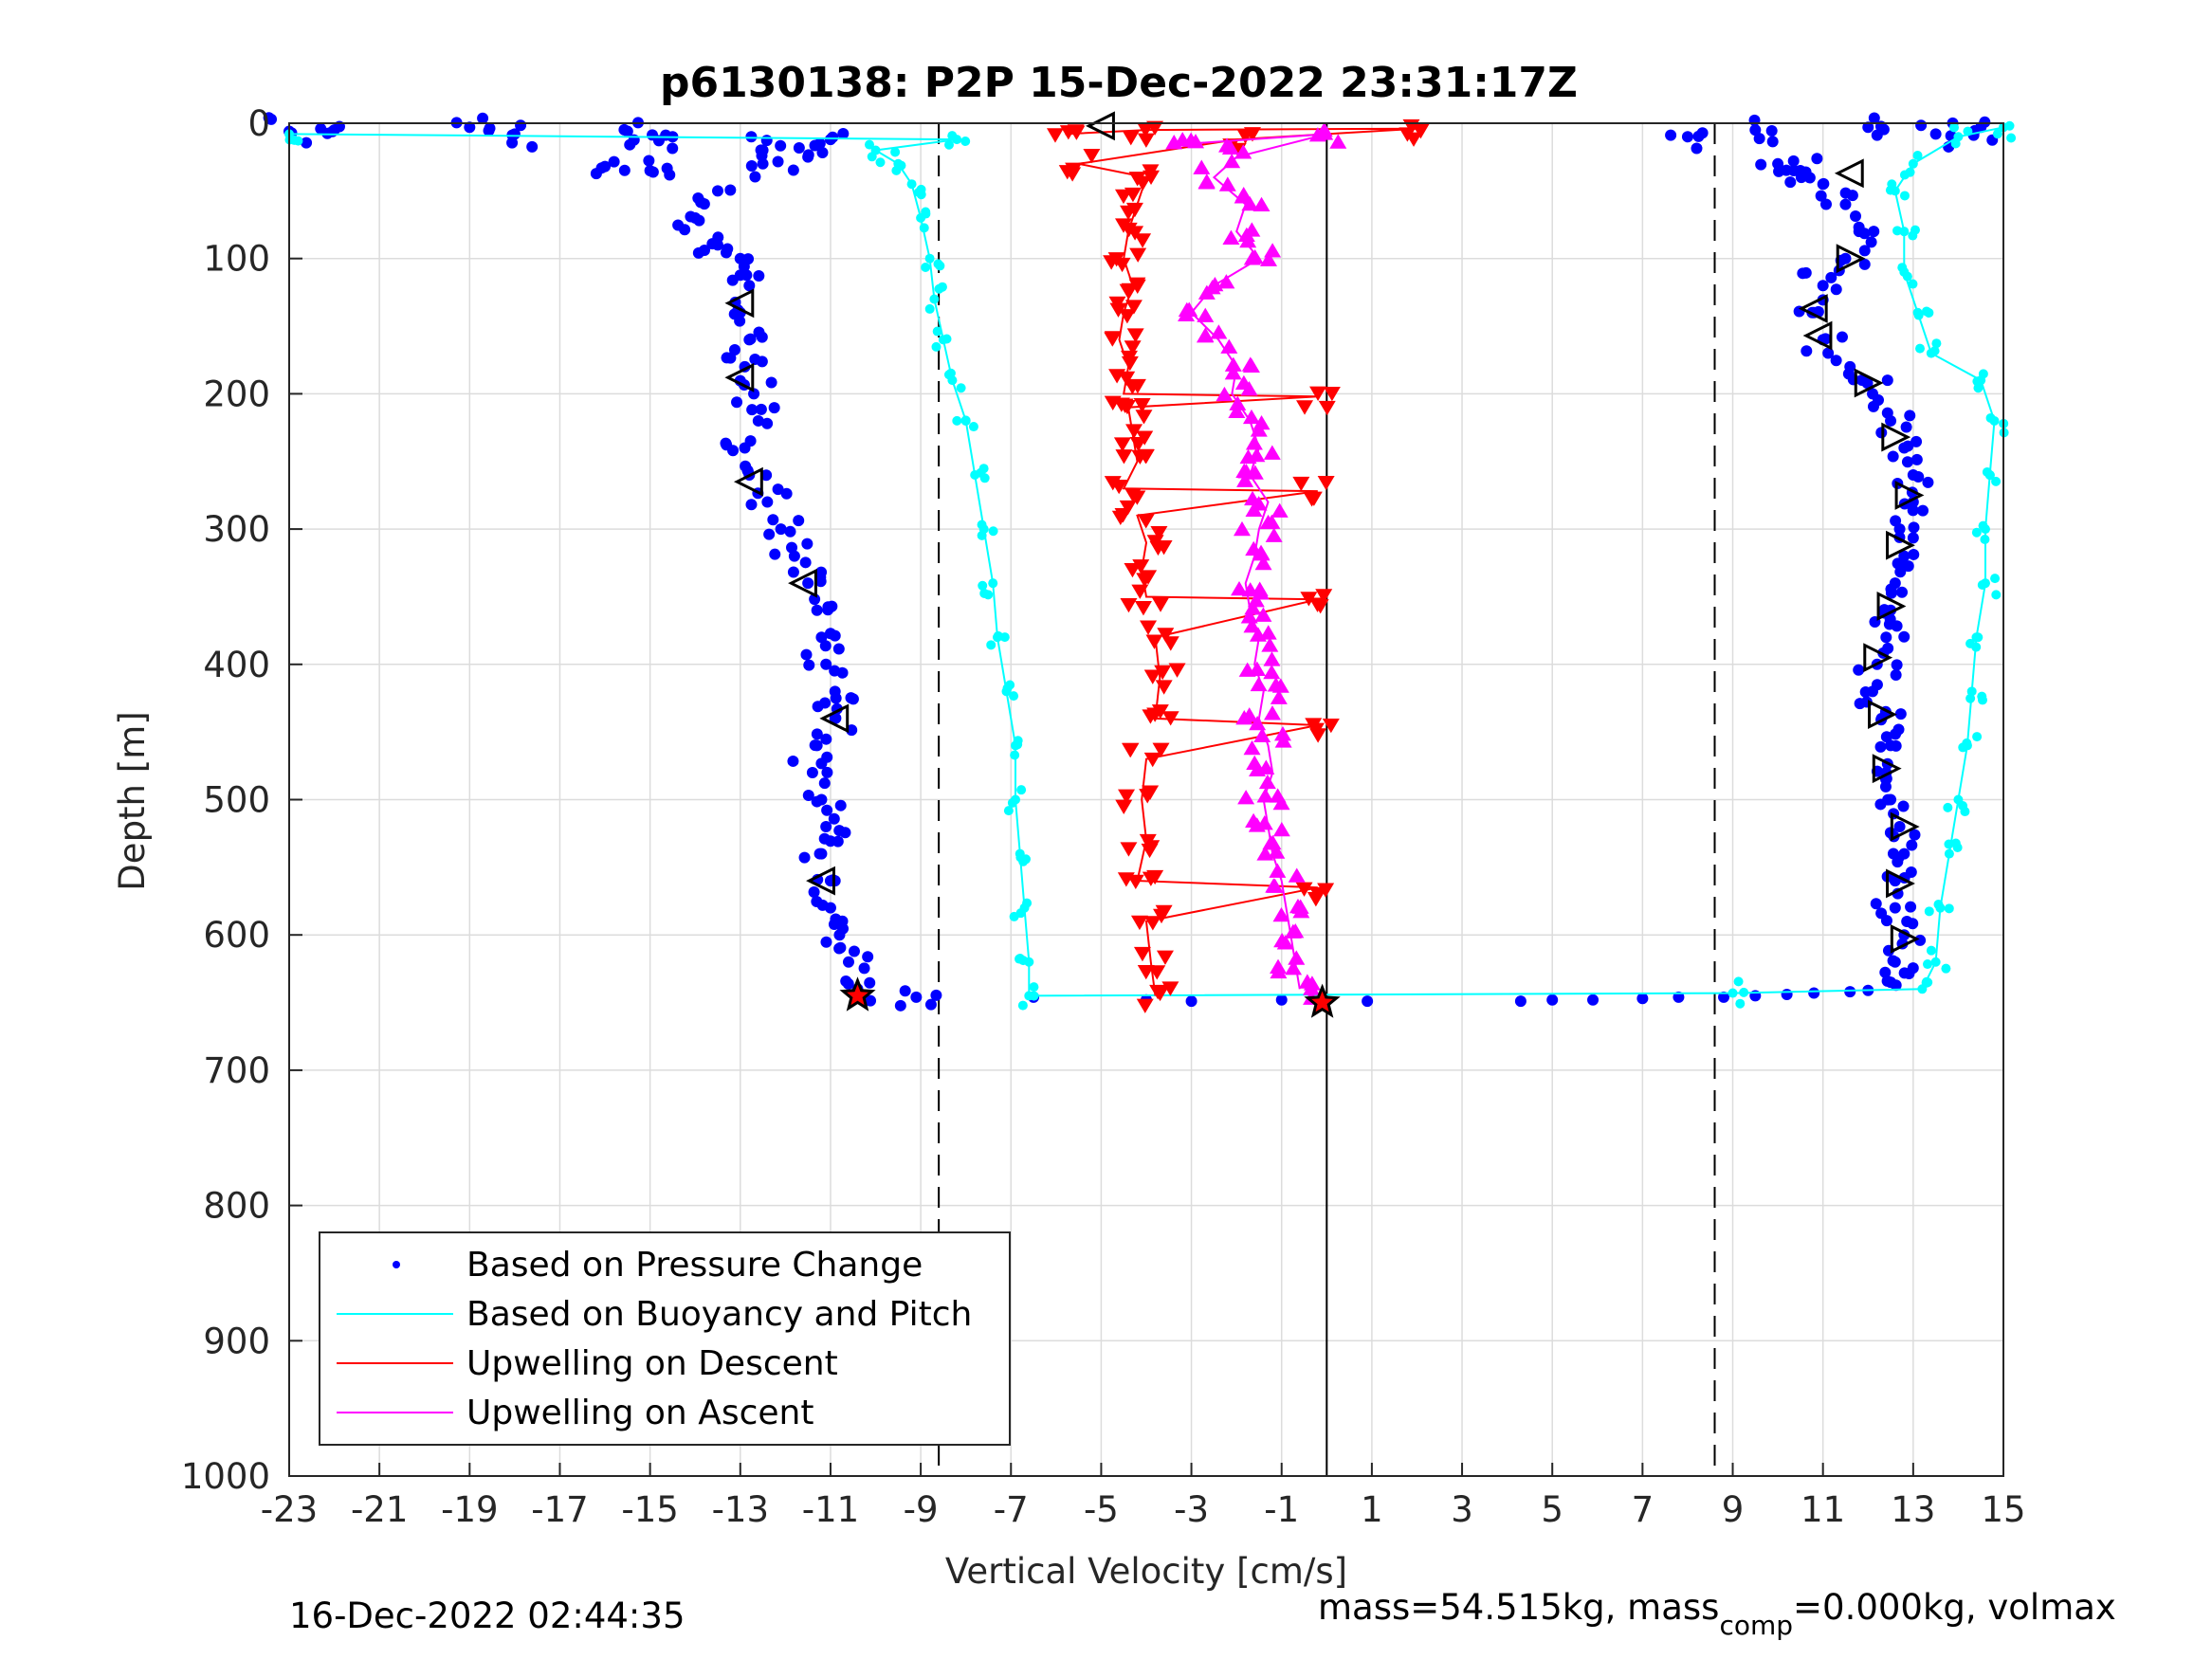 Image resolution: width=2212 pixels, height=1659 pixels. I want to click on left-triangle-marker, so click(1813, 308).